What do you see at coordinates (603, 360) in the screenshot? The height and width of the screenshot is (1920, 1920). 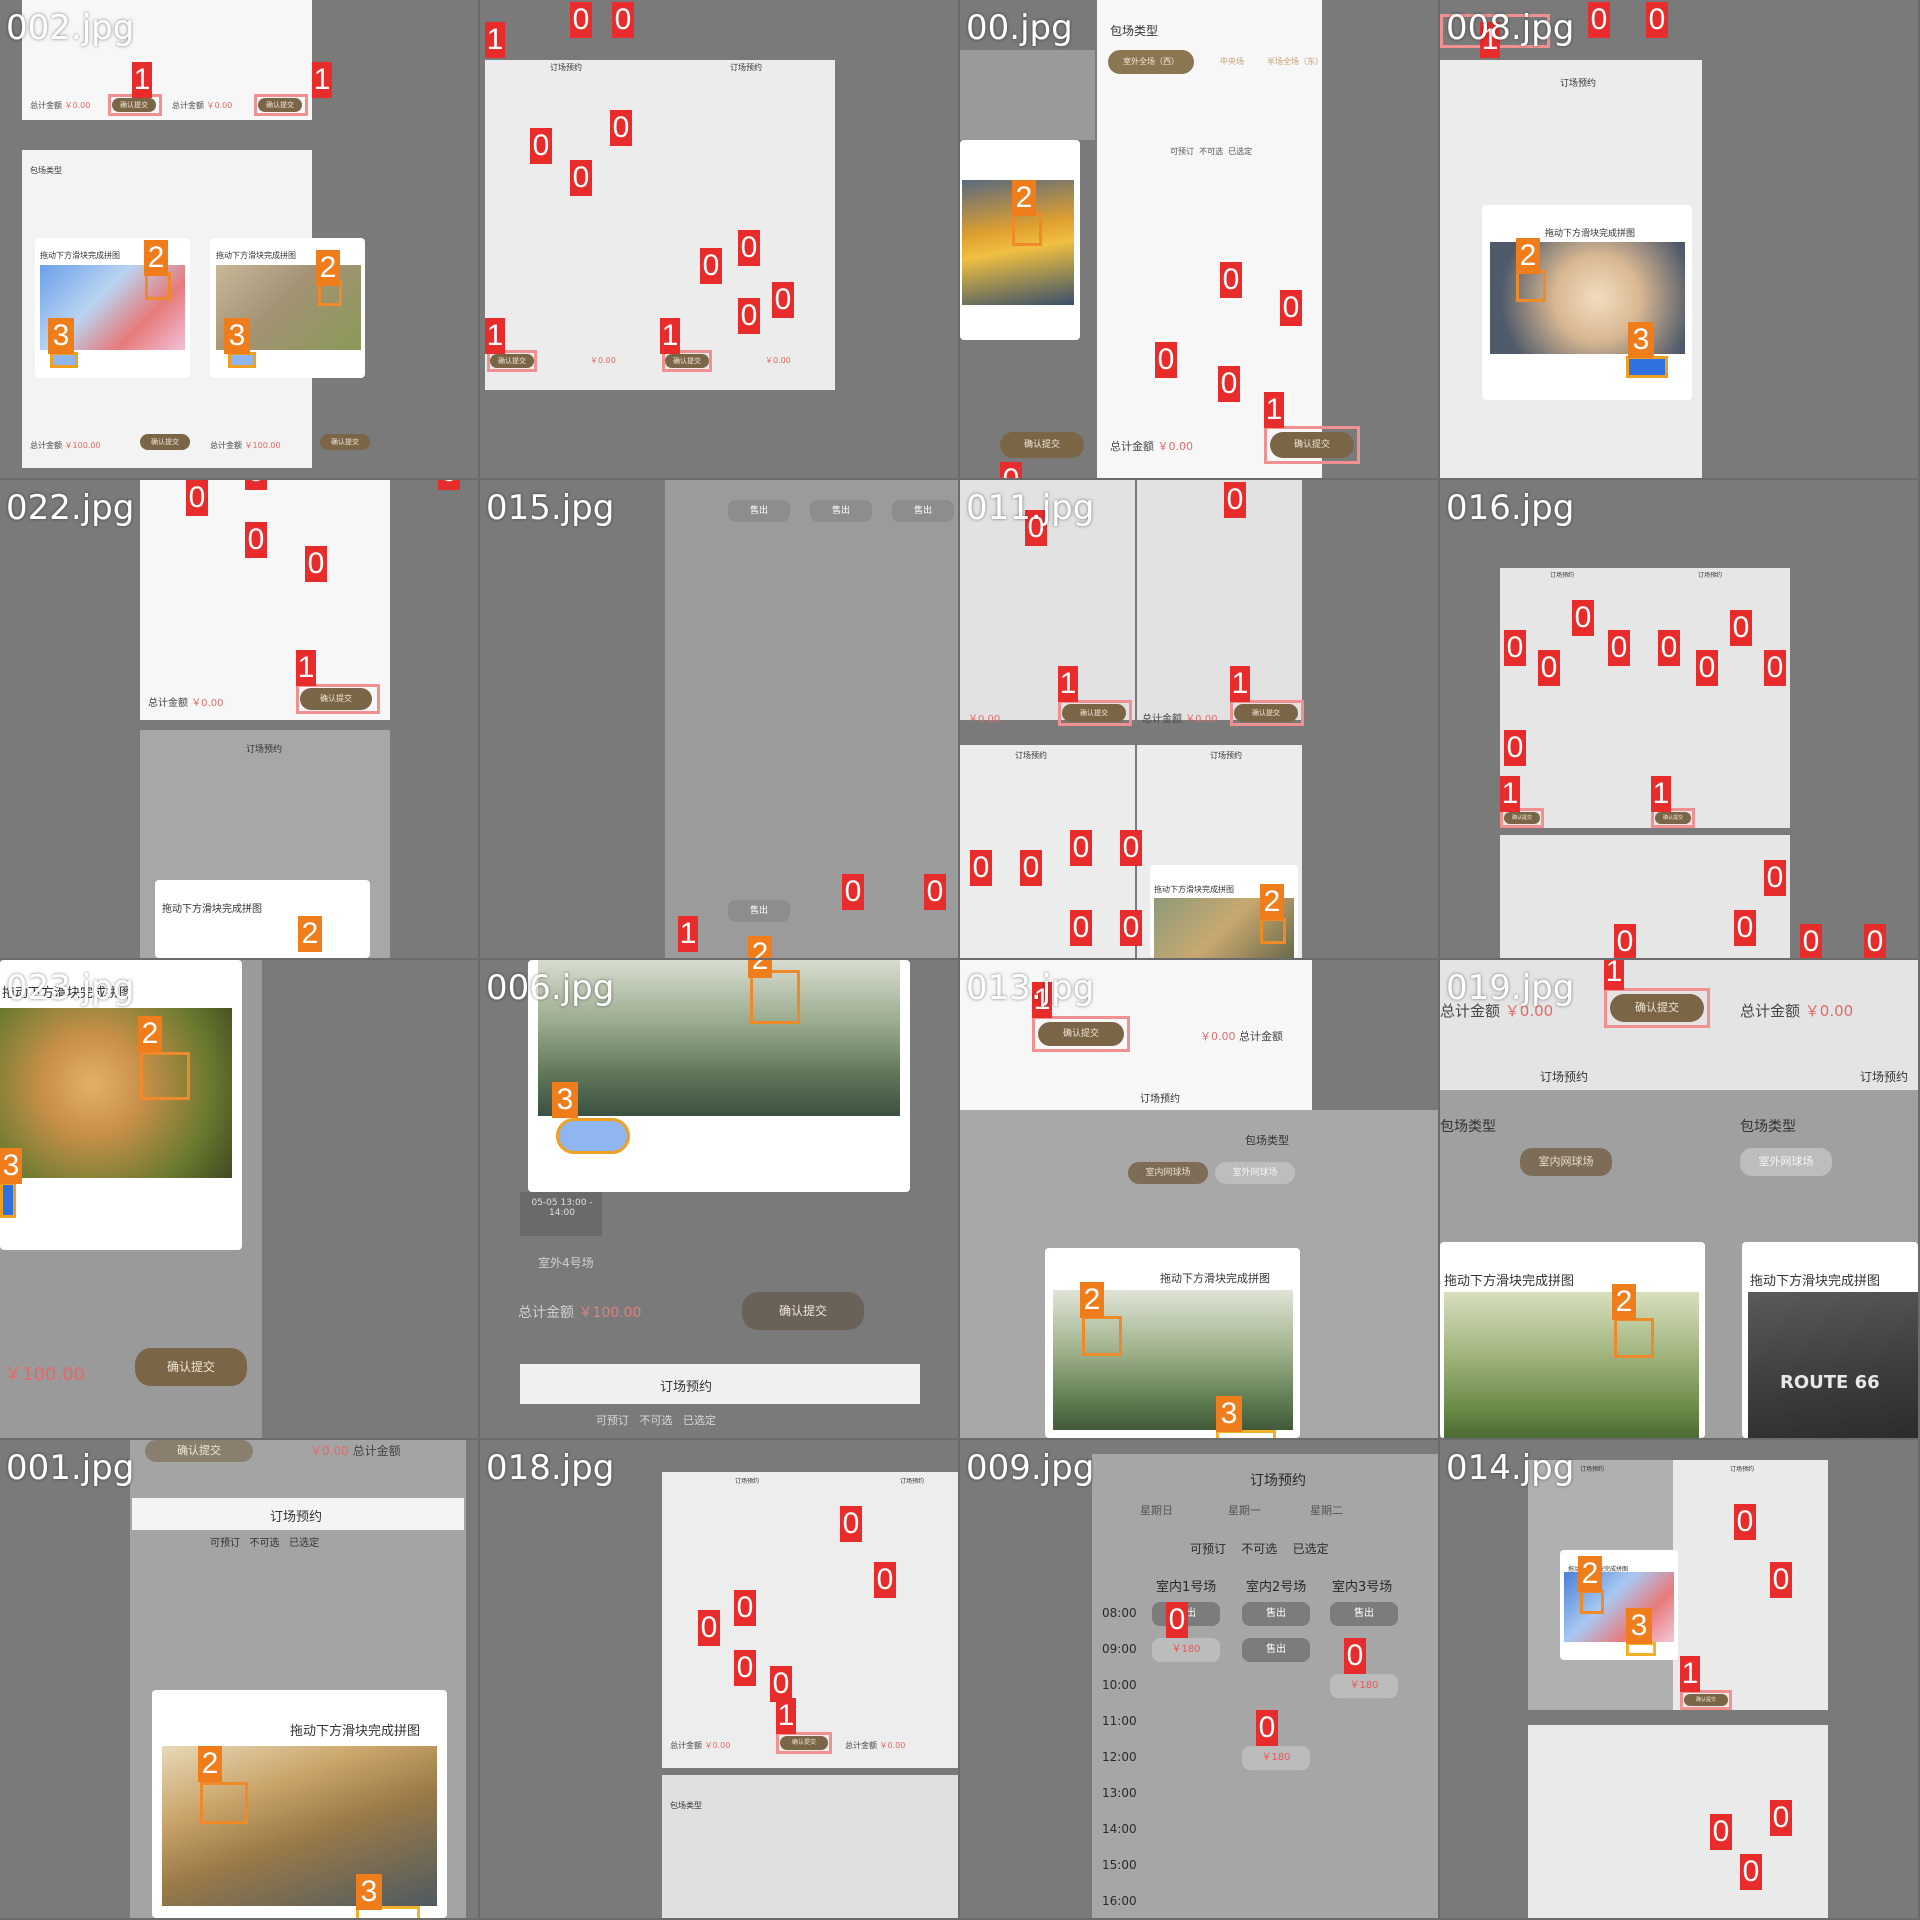 I see `total-amount: ￥0.00` at bounding box center [603, 360].